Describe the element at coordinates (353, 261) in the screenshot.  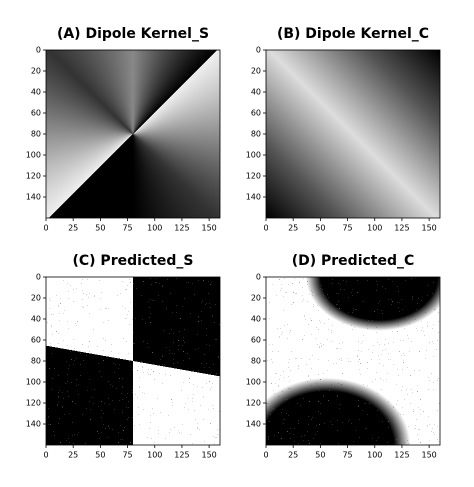
I see `panel-title: (D) Predicted_C` at that location.